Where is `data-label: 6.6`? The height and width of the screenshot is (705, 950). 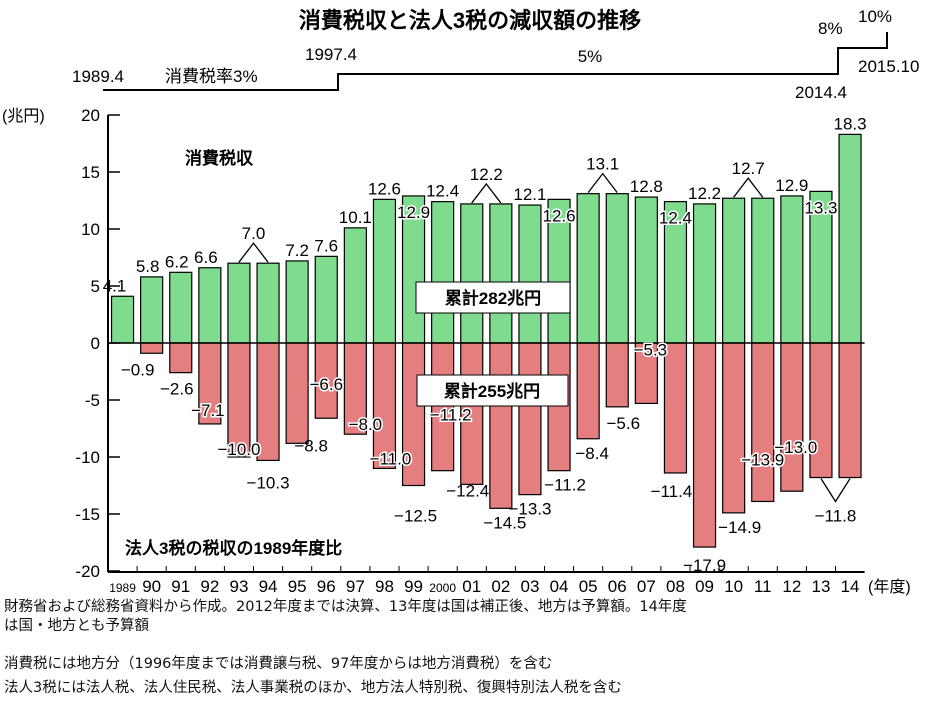 data-label: 6.6 is located at coordinates (206, 257).